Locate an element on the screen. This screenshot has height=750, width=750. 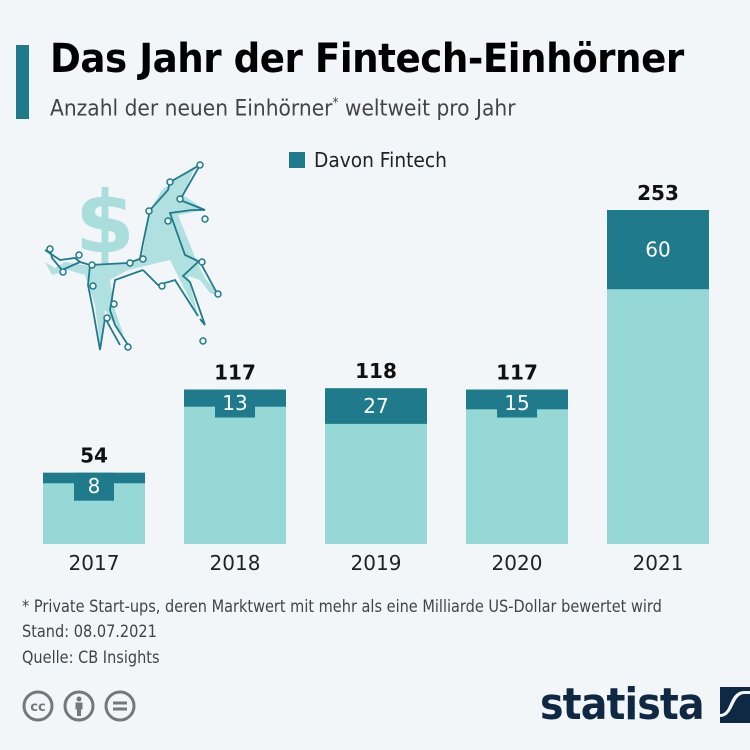
fintech-value-label-2019: 27 is located at coordinates (375, 406).